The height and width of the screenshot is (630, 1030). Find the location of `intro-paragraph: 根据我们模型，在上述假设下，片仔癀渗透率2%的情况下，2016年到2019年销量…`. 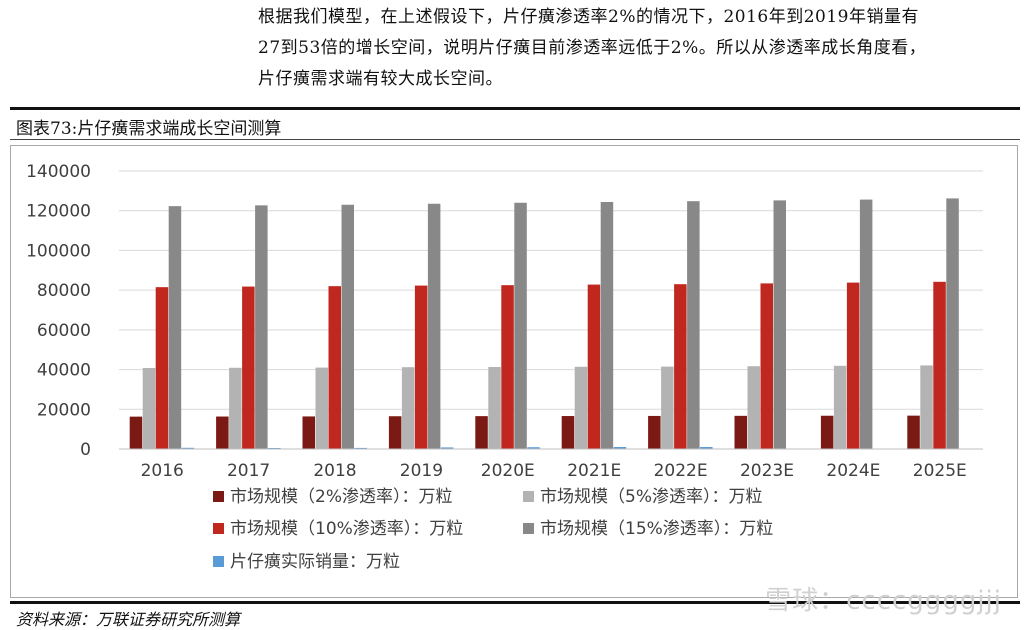

intro-paragraph: 根据我们模型，在上述假设下，片仔癀渗透率2%的情况下，2016年到2019年销量… is located at coordinates (643, 48).